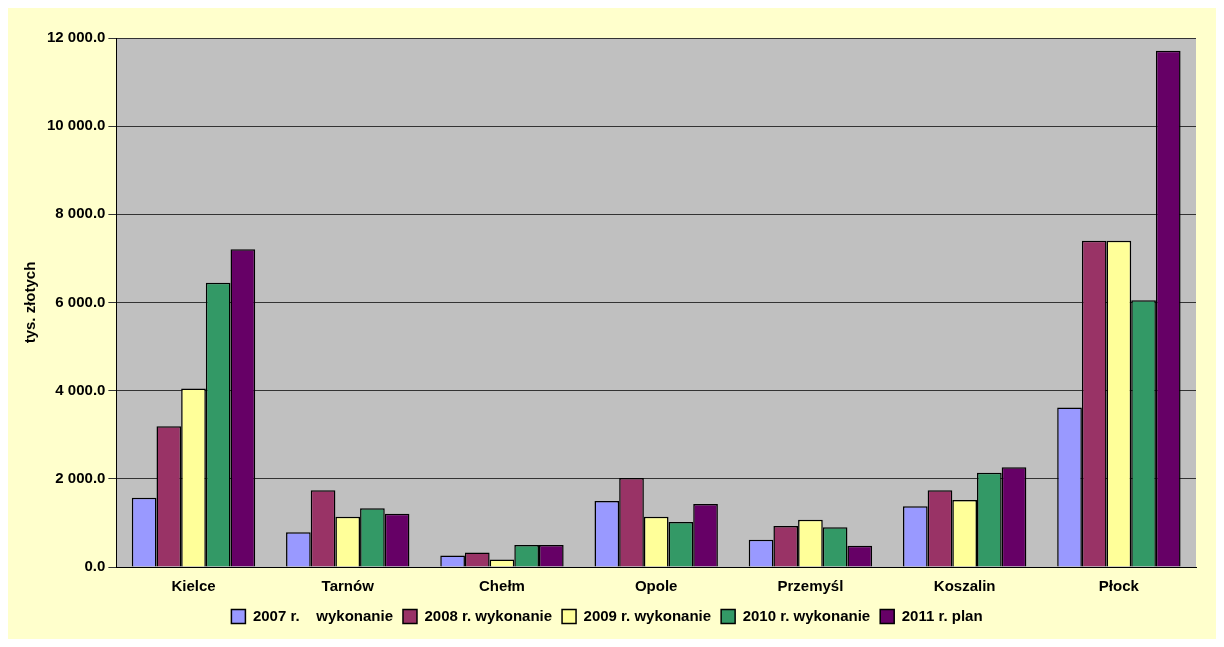  Describe the element at coordinates (942, 615) in the screenshot. I see `legend-label: 2011 r. plan` at that location.